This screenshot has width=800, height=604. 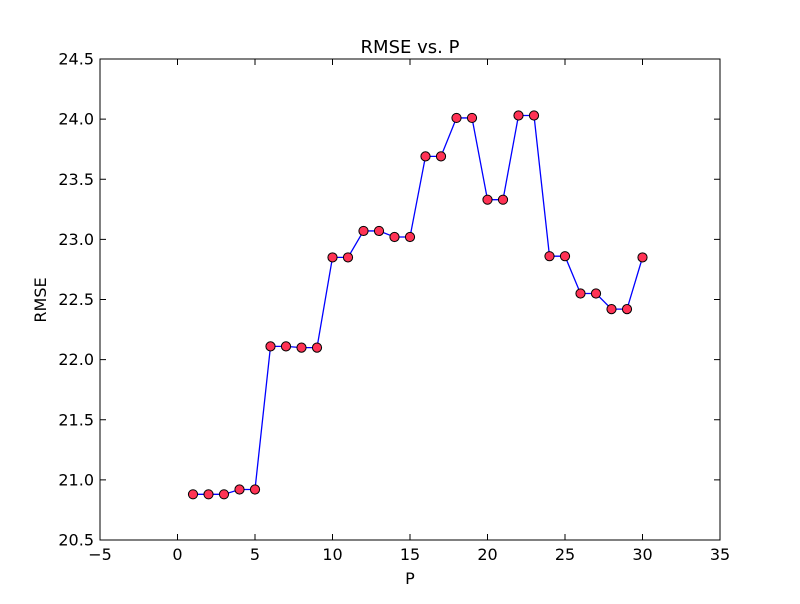 What do you see at coordinates (565, 554) in the screenshot?
I see `x-tick-label: 25` at bounding box center [565, 554].